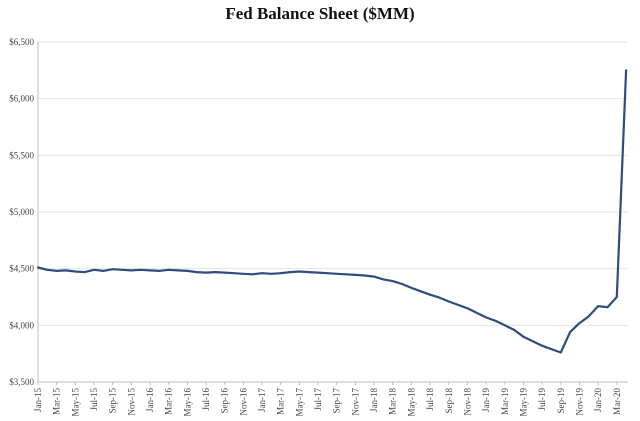 The image size is (640, 421). What do you see at coordinates (374, 400) in the screenshot?
I see `x-tick-label: Jan-18` at bounding box center [374, 400].